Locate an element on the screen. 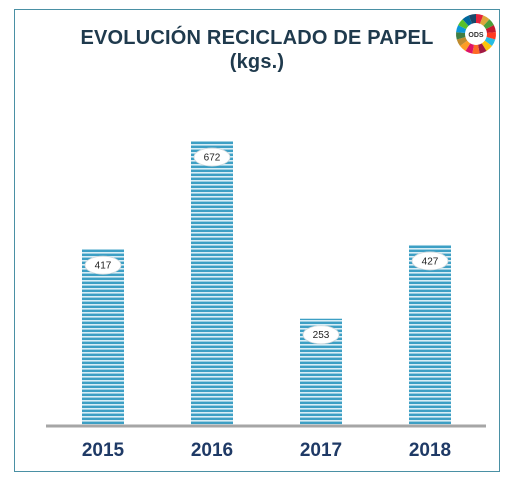  bar-2018 is located at coordinates (430, 335).